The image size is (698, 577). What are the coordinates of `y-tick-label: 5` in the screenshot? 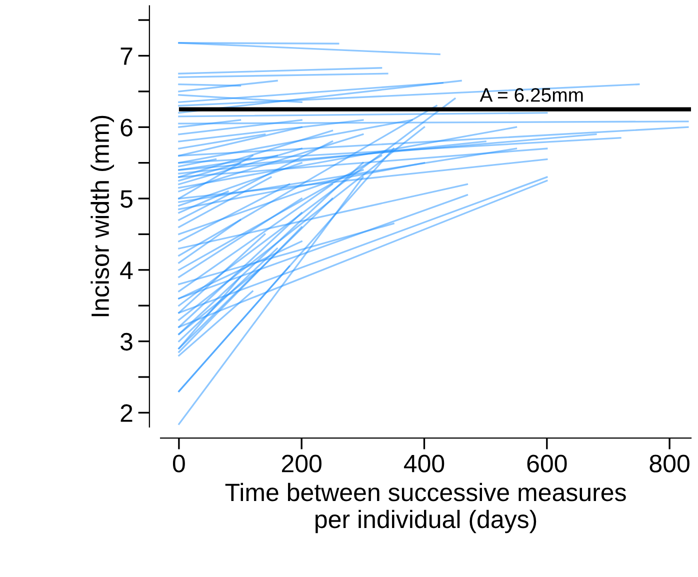 It's located at (126, 199).